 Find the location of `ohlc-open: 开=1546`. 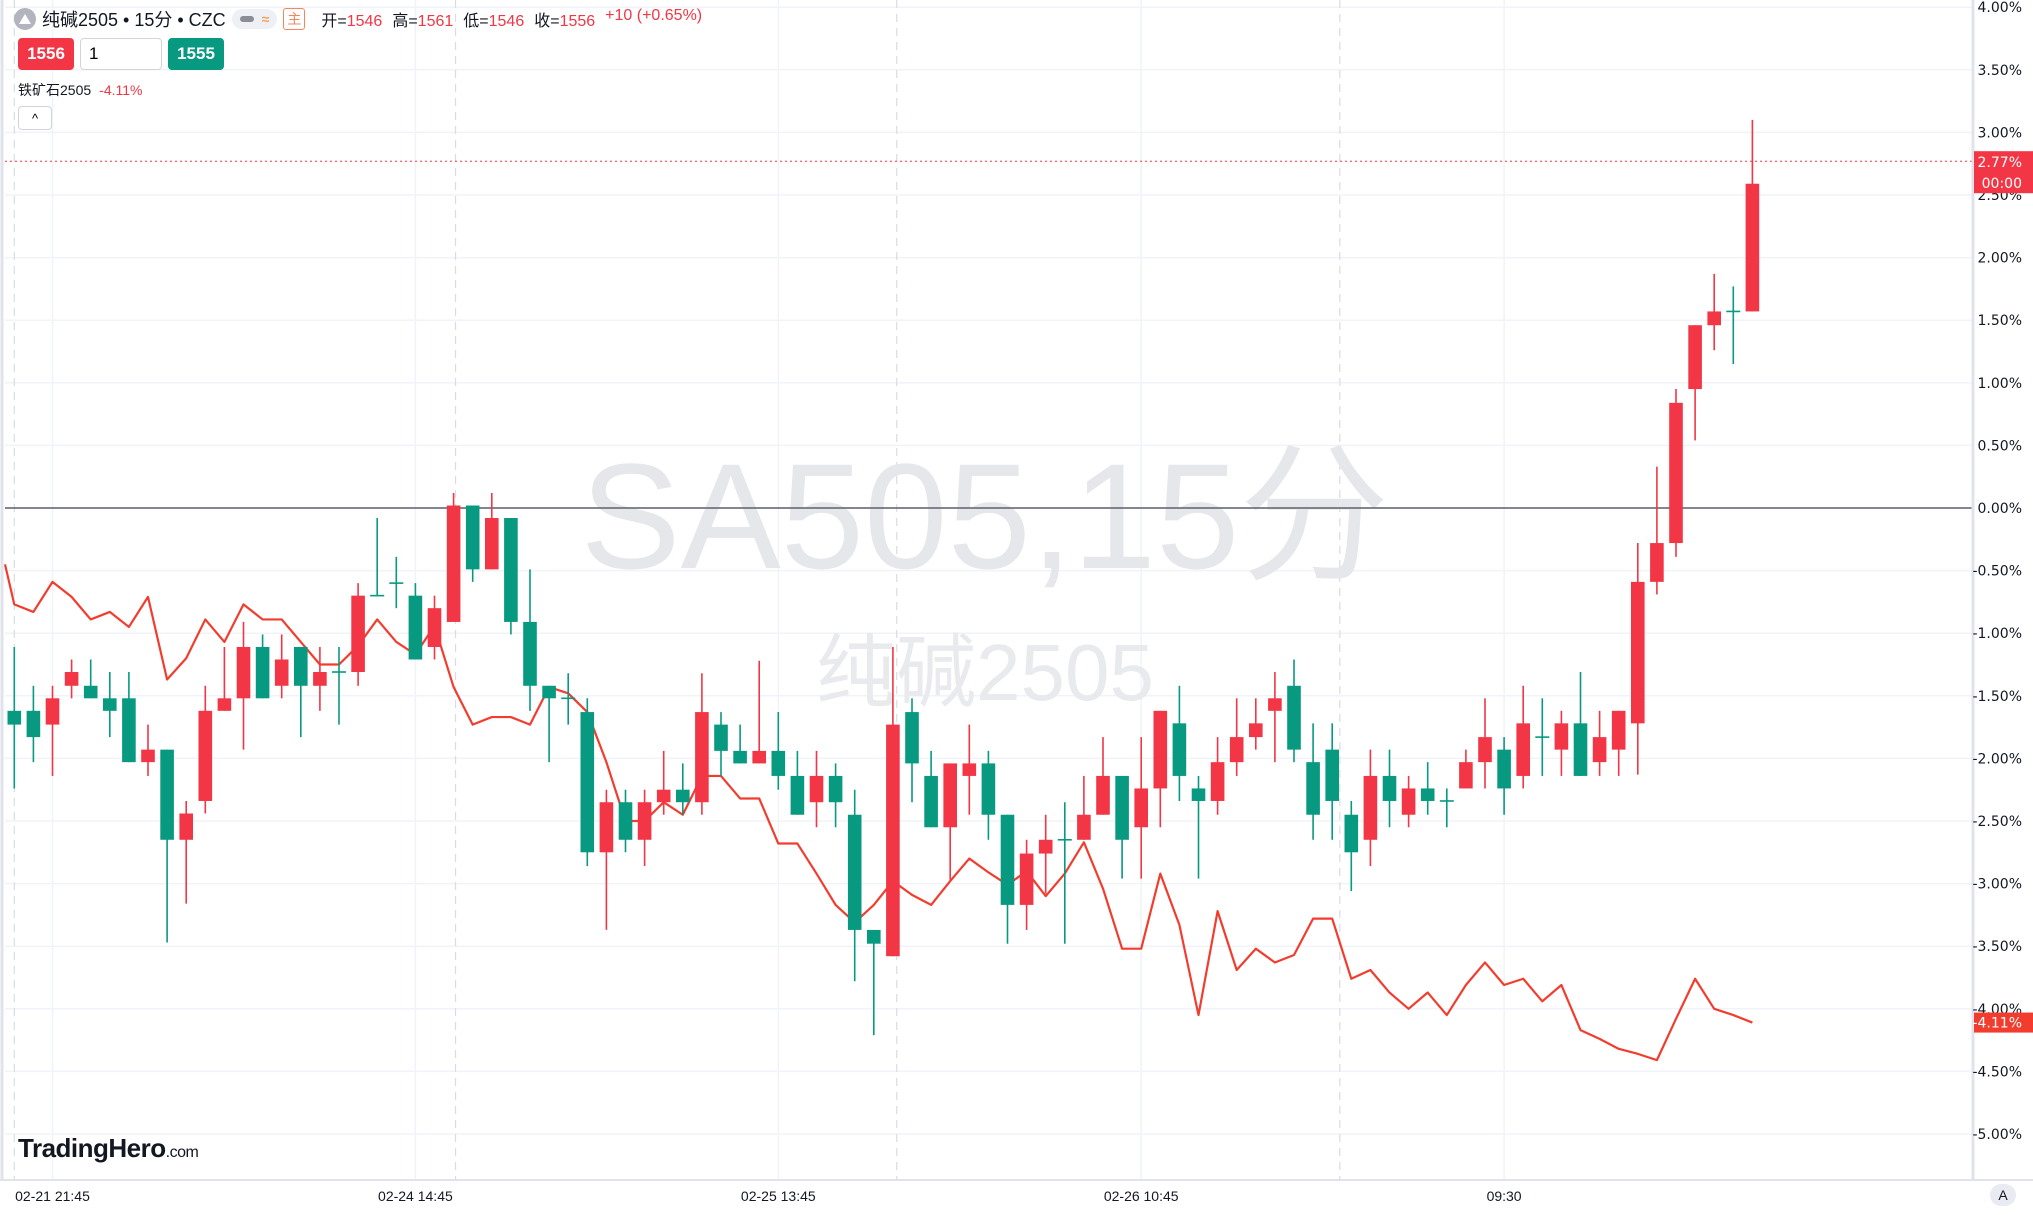

ohlc-open: 开=1546 is located at coordinates (352, 21).